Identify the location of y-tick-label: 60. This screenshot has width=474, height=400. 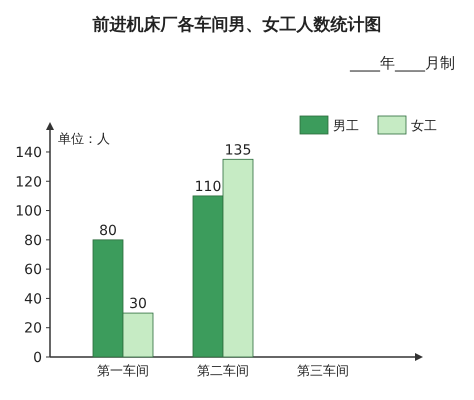
(33, 270).